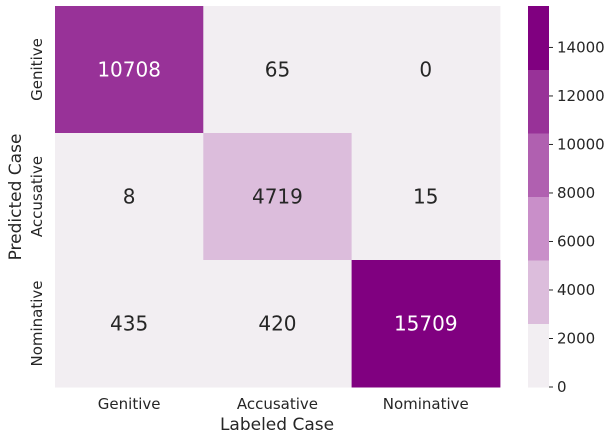  I want to click on y-tick-label: Genitive, so click(37, 69).